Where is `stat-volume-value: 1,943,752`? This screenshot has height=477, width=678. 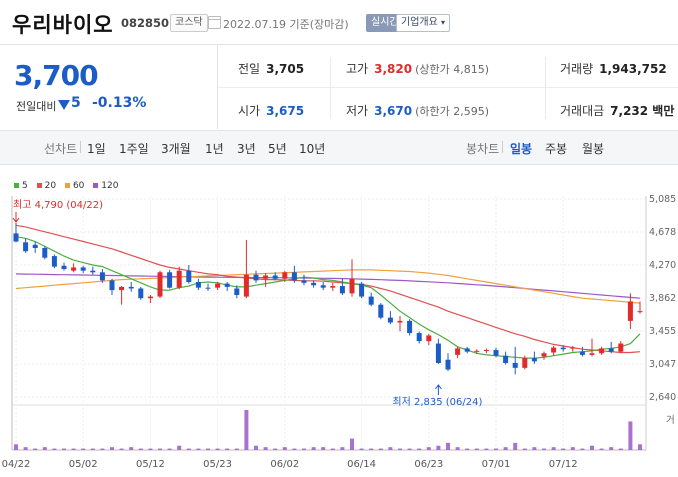 stat-volume-value: 1,943,752 is located at coordinates (633, 69).